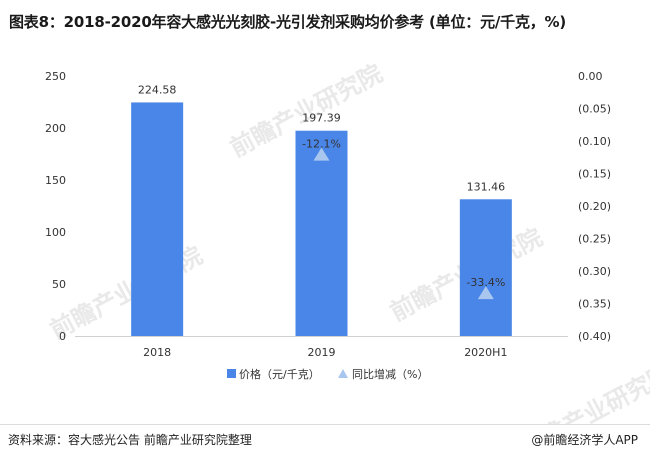 The image size is (650, 458). What do you see at coordinates (55, 232) in the screenshot?
I see `y-left-tick-label: 100` at bounding box center [55, 232].